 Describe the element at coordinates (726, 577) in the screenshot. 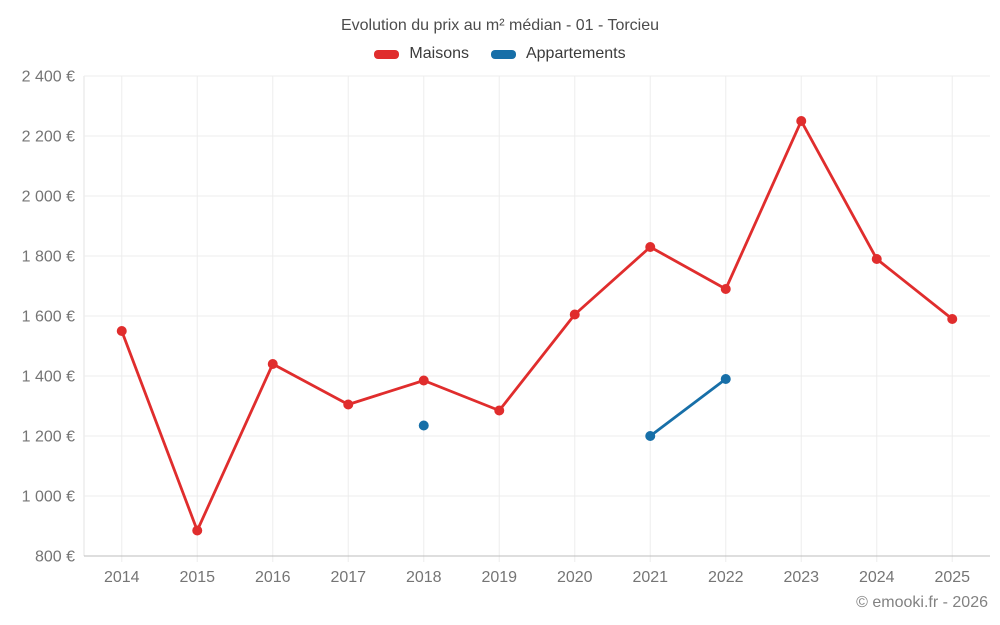

I see `x-tick-label-2022: 2022` at that location.